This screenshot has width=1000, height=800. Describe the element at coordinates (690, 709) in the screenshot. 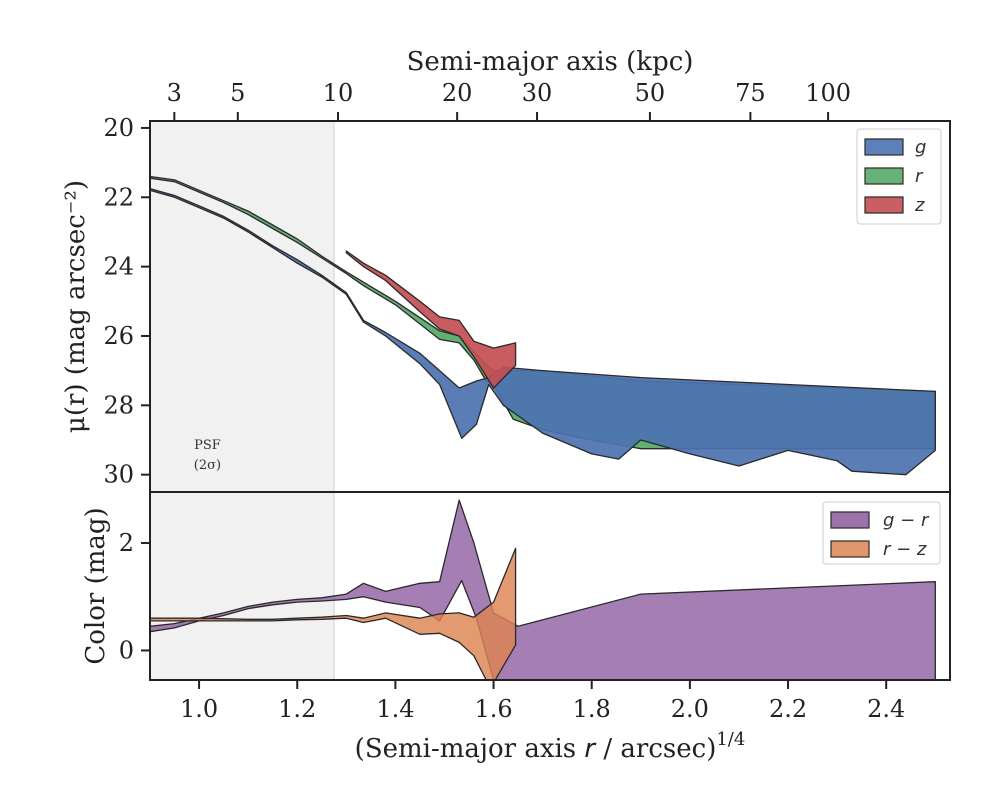

I see `x-tick-label: 2.0` at that location.